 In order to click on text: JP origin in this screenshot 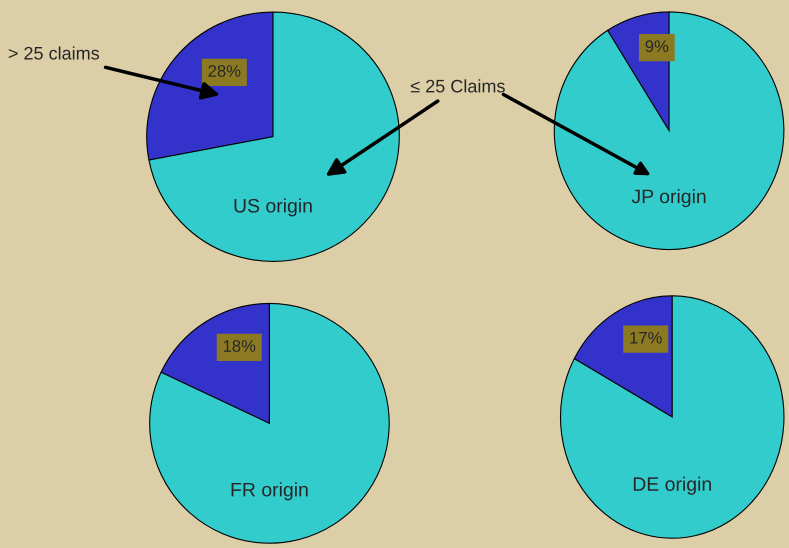, I will do `click(669, 198)`.